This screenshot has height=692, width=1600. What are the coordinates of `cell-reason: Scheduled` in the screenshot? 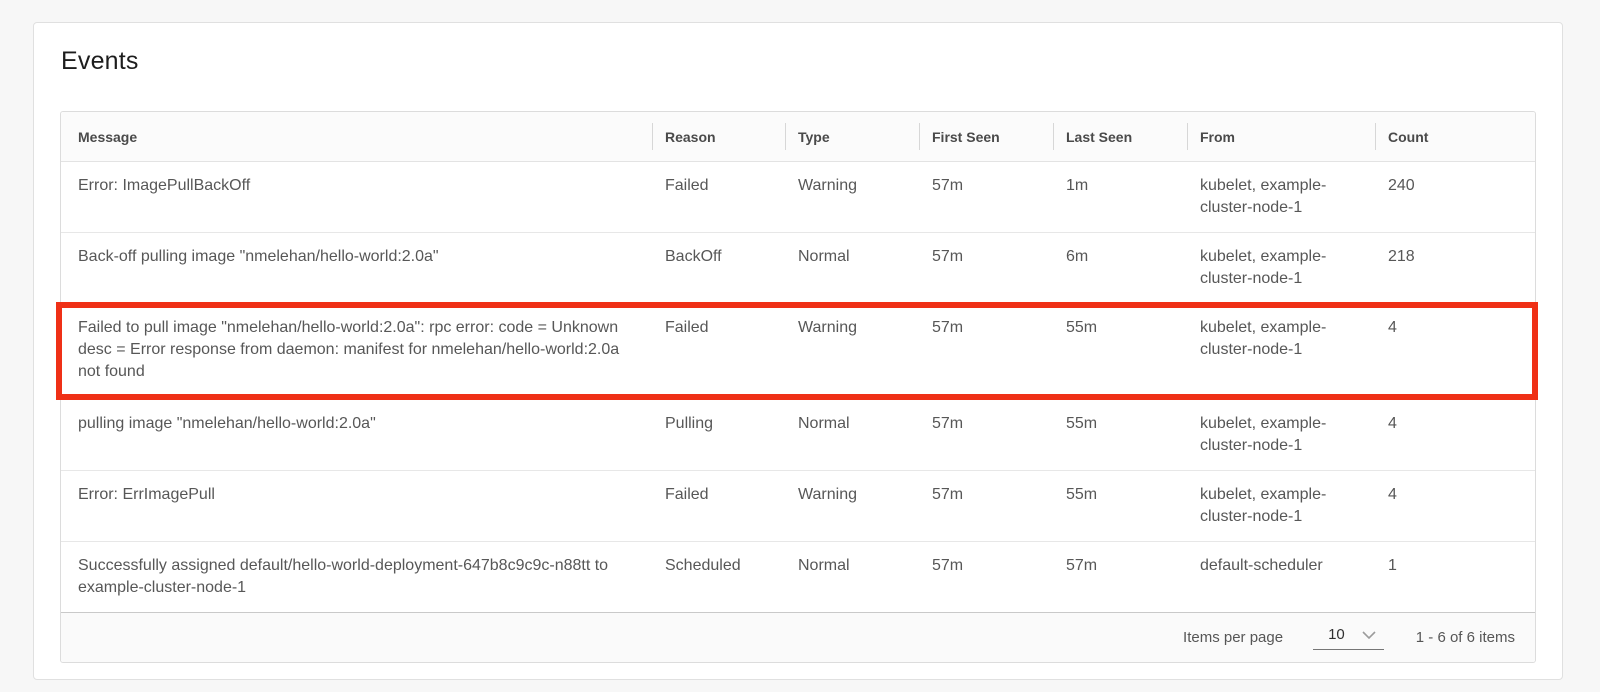 It's located at (703, 565).